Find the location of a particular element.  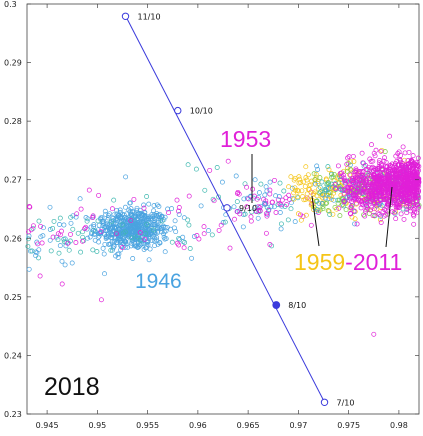

x-tick-label: 0.945 is located at coordinates (47, 425).